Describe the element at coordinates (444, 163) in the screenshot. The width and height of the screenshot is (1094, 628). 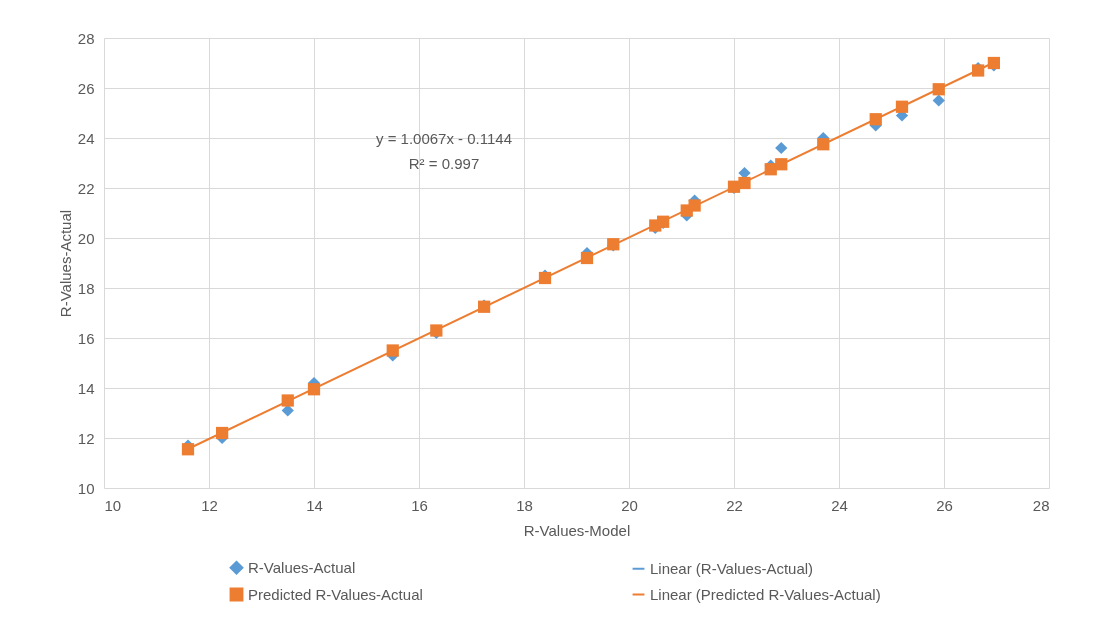
I see `annotation: R² = 0.997` at that location.